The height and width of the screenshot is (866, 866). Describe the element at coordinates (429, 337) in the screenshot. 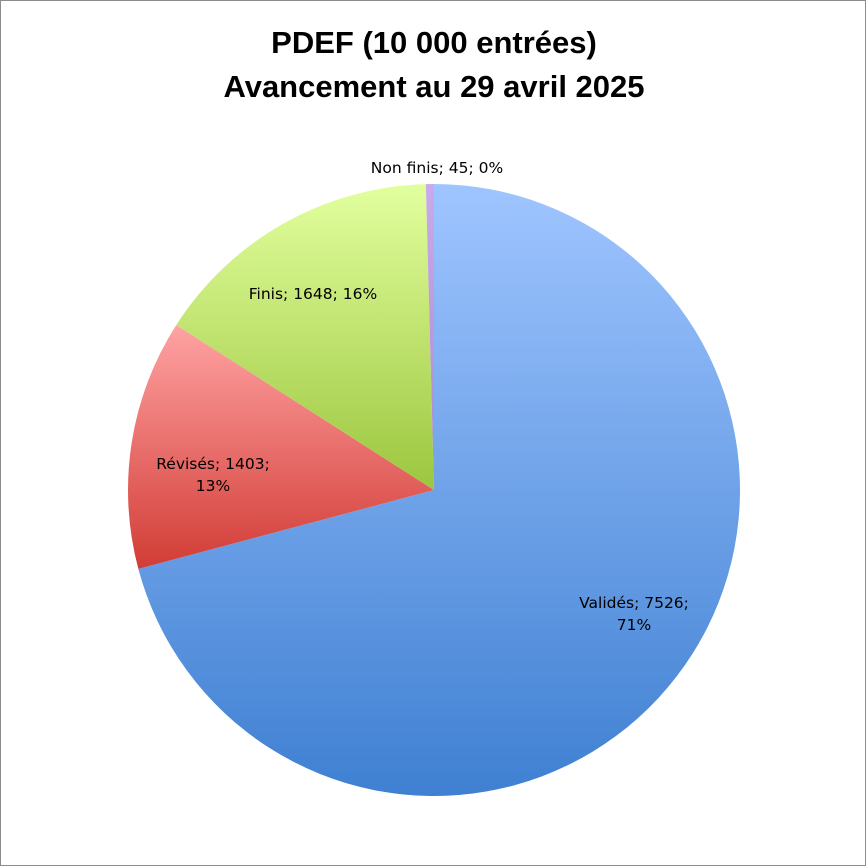

I see `pie-slice-non-finis` at that location.